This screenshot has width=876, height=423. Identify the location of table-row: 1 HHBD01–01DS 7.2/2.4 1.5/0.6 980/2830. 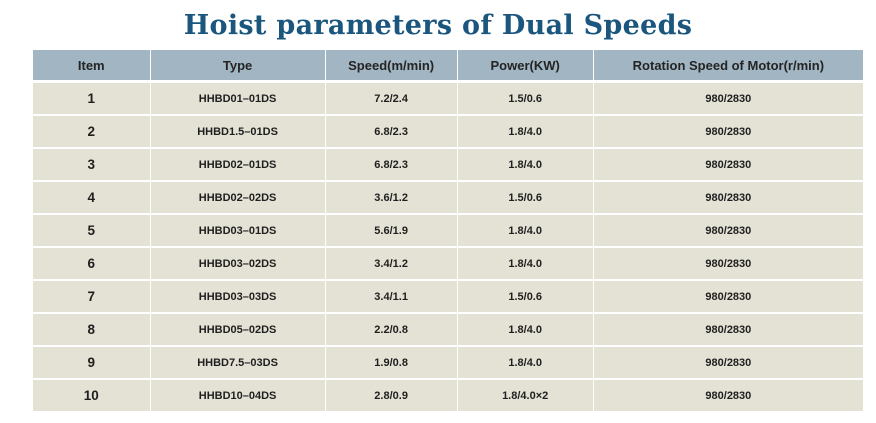
(448, 98).